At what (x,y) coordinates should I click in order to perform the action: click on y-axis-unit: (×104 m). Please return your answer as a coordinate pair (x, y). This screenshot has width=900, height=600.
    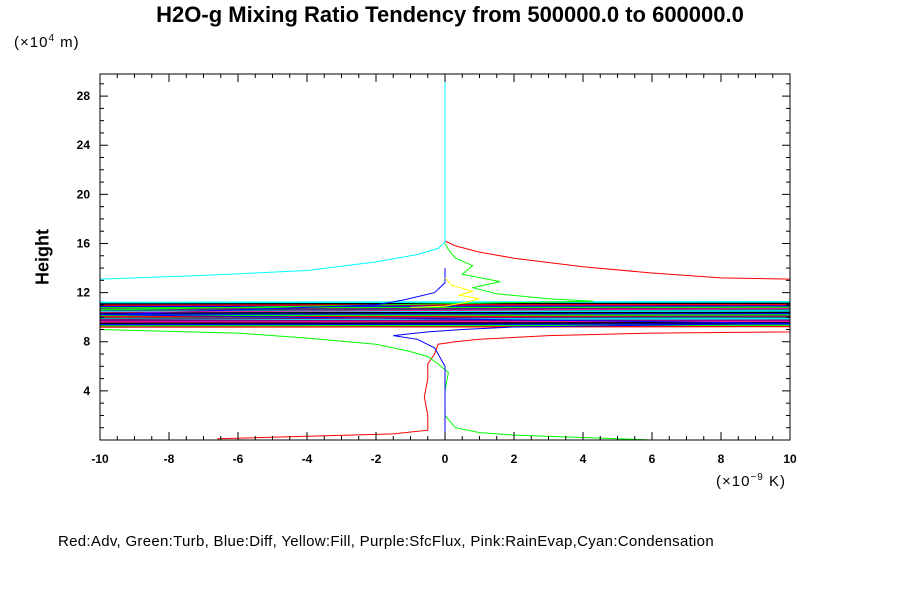
    Looking at the image, I should click on (47, 42).